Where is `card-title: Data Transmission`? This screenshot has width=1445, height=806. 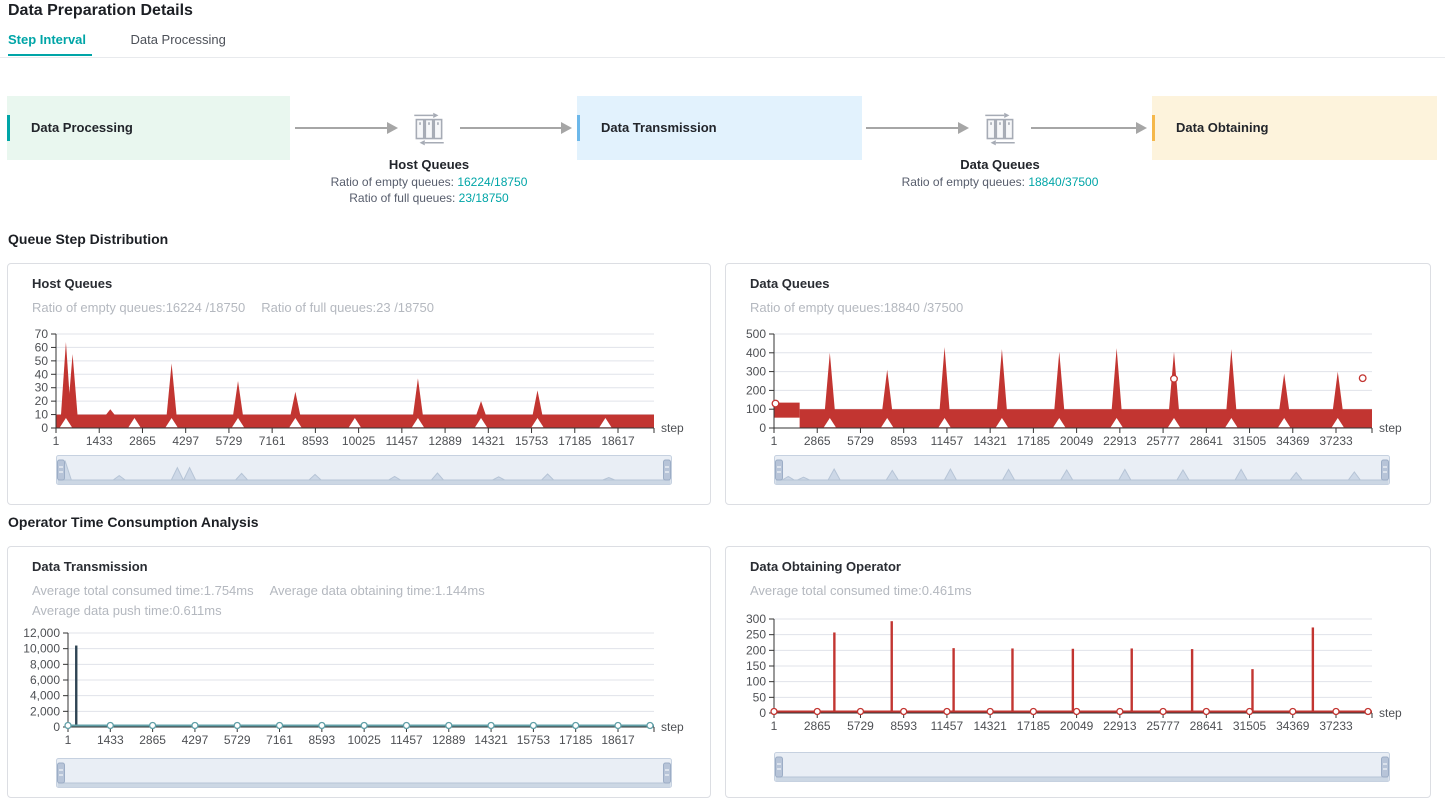 card-title: Data Transmission is located at coordinates (90, 566).